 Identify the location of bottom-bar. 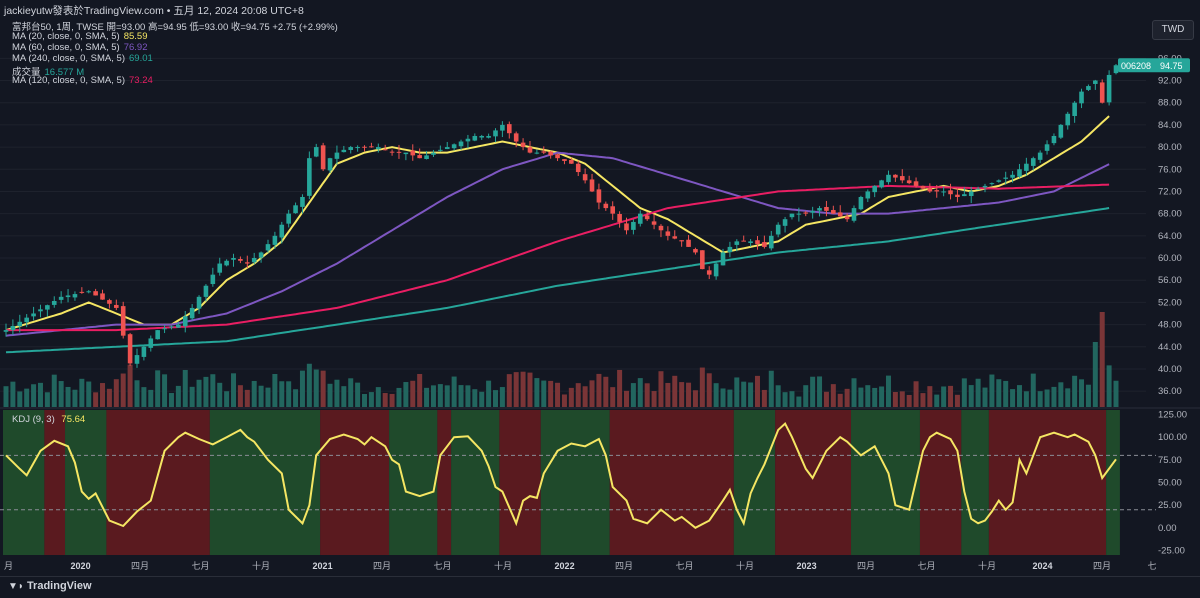
(600, 587).